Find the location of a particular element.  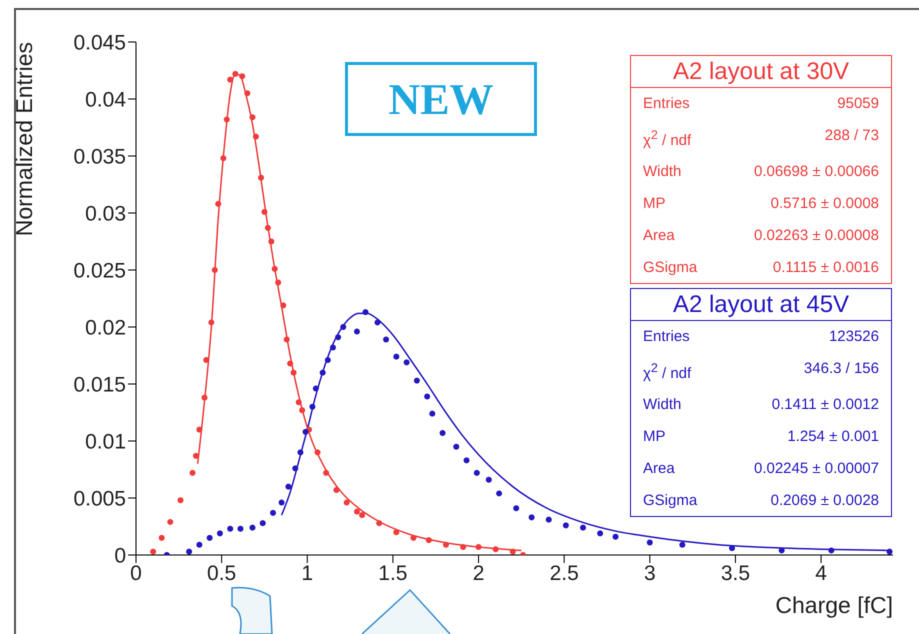

y-tick-label: 0.035 is located at coordinates (99, 156).